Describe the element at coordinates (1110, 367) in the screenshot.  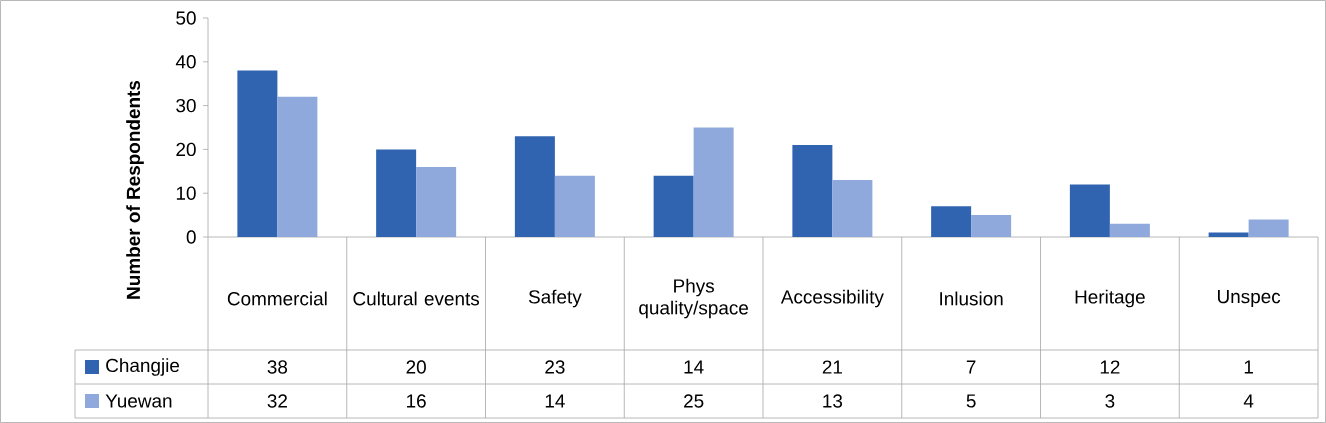
I see `data-label: 12` at that location.